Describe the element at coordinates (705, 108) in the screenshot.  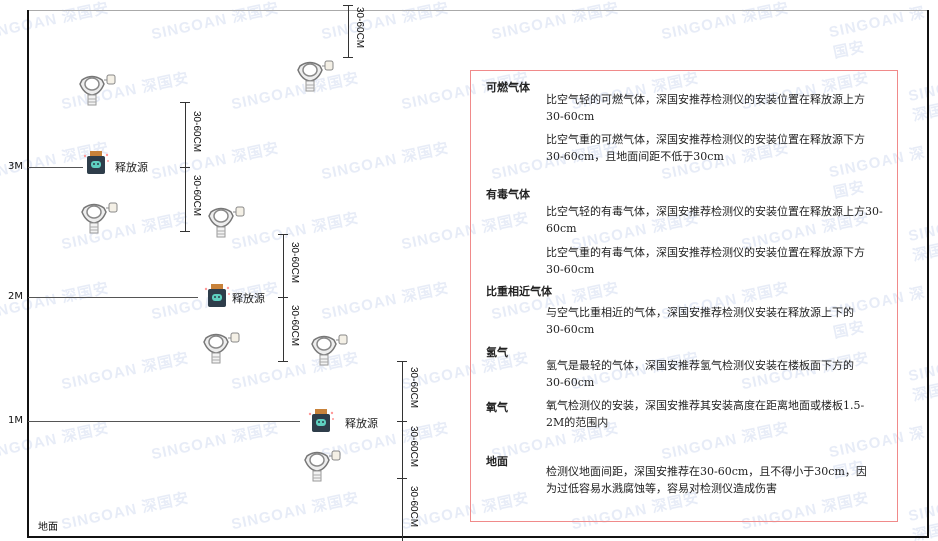
I see `section-text: 比空气轻的可燃气体，深国安推荐检测仪的安装位置在释放源上方30-60cm` at that location.